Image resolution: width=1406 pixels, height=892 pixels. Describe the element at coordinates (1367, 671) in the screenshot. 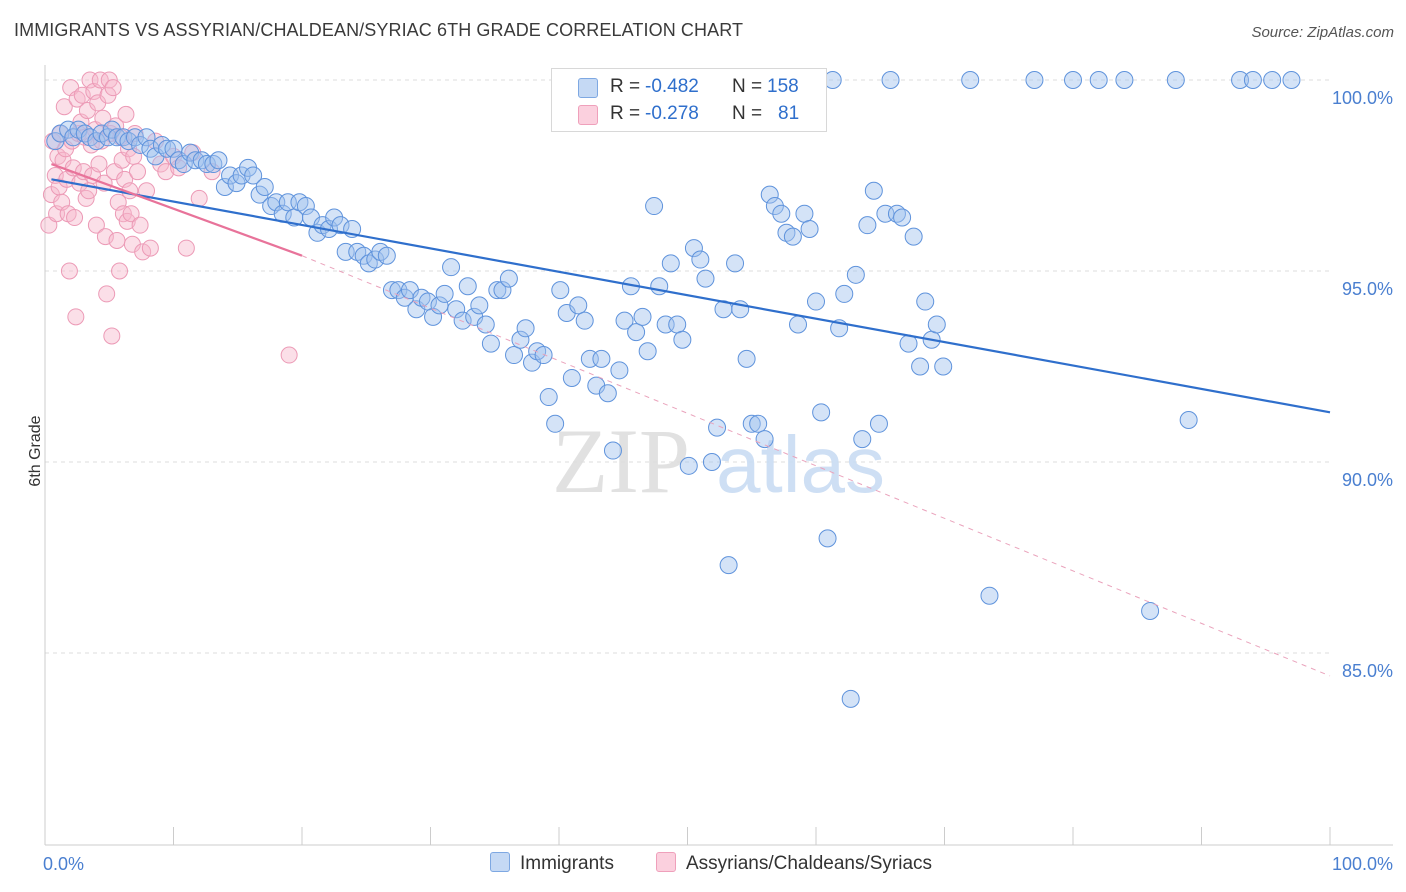

I see `y-tick-label: 85.0%` at that location.